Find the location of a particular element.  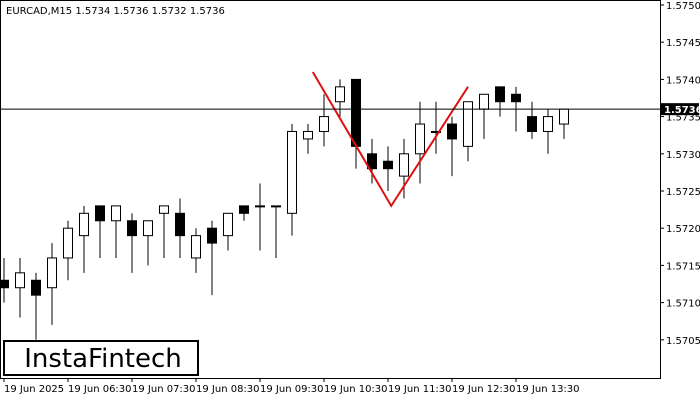

x-tick-label: 19 Jun 2025 is located at coordinates (34, 389).